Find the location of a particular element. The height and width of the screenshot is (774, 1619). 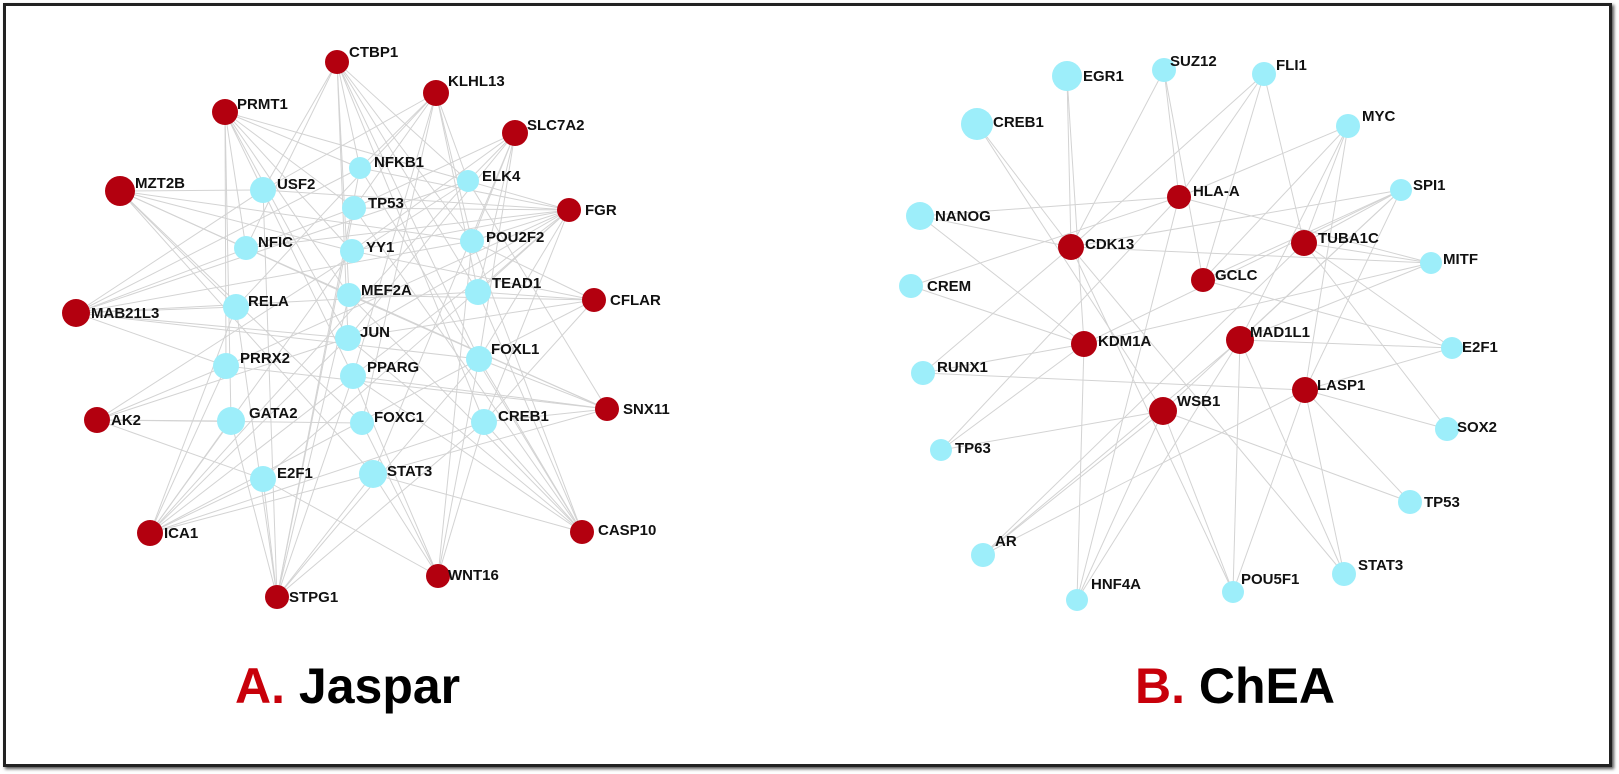

node-label-stat3: STAT3 is located at coordinates (1380, 565).